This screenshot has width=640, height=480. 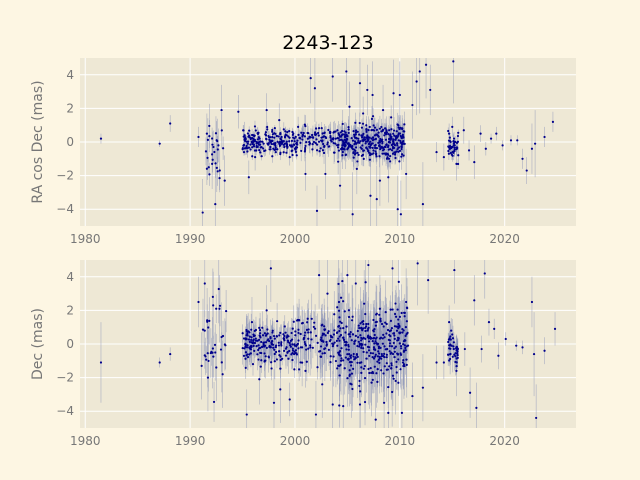 What do you see at coordinates (400, 441) in the screenshot?
I see `x-tick-label: 2010` at bounding box center [400, 441].